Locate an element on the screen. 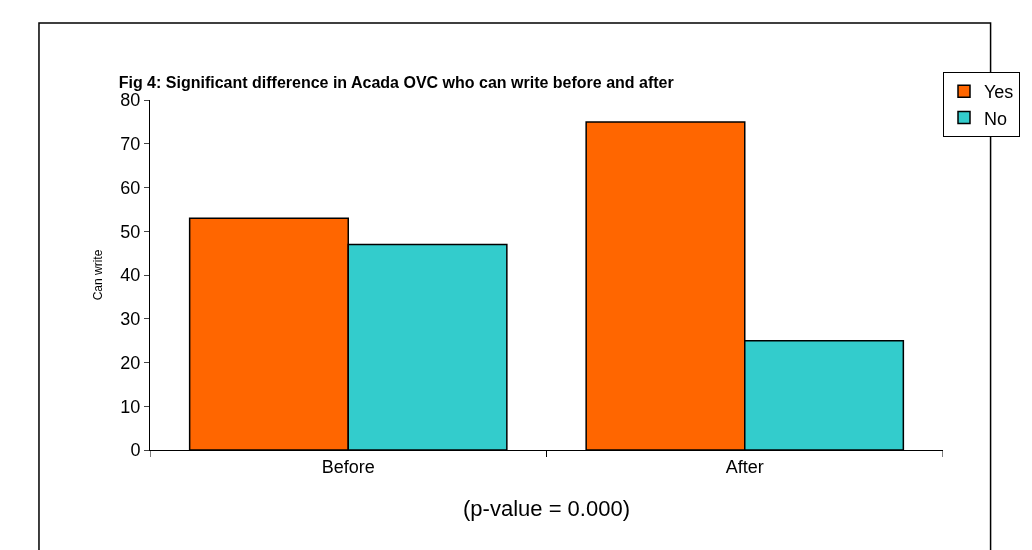  y-tick-label: 20 is located at coordinates (130, 362).